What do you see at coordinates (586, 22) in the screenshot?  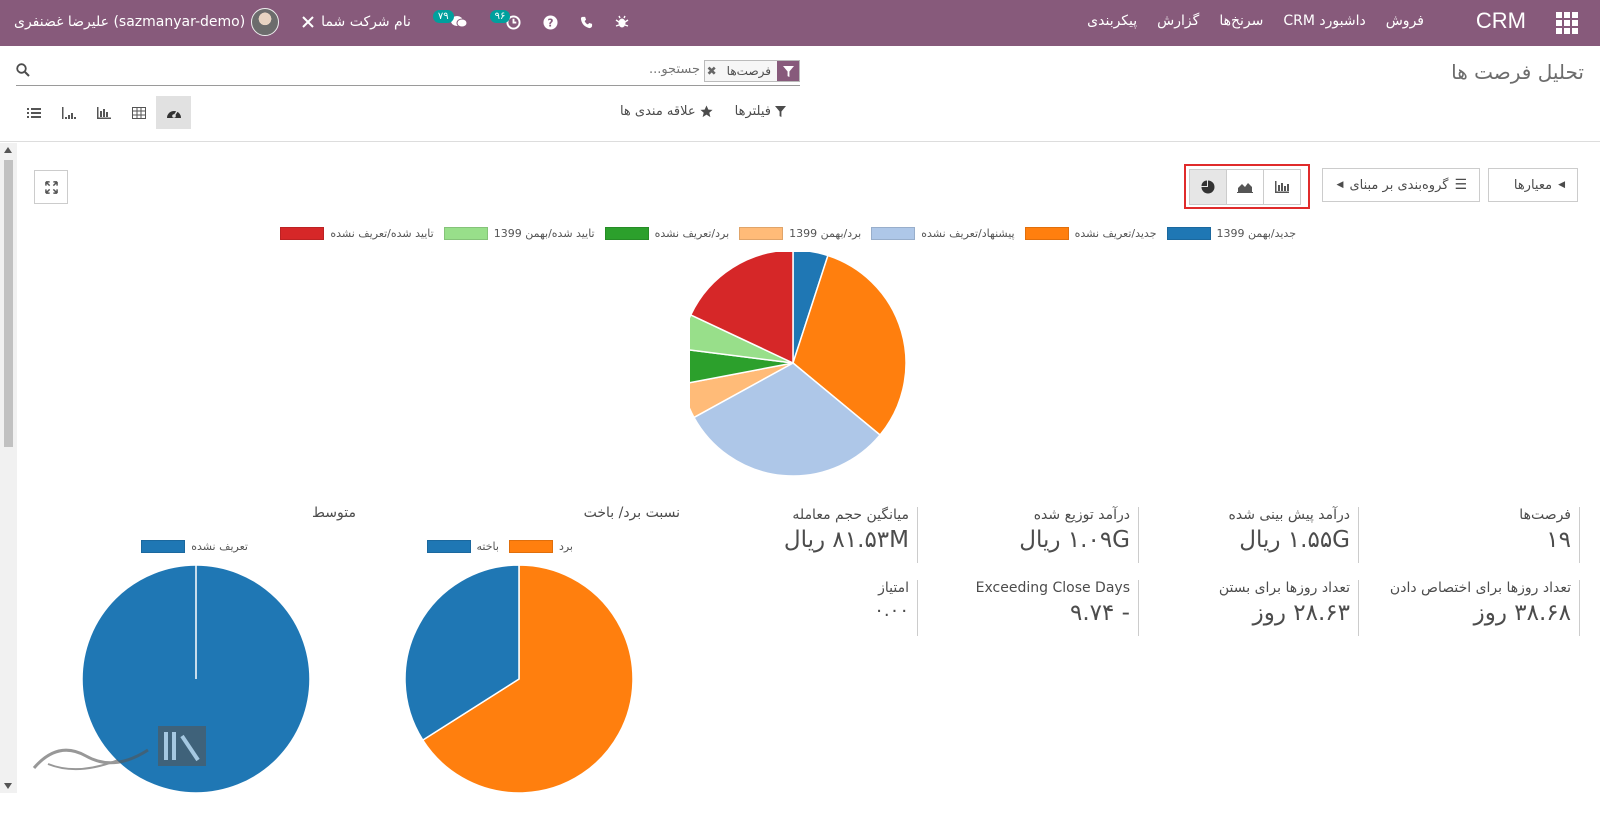 I see `phone-icon` at bounding box center [586, 22].